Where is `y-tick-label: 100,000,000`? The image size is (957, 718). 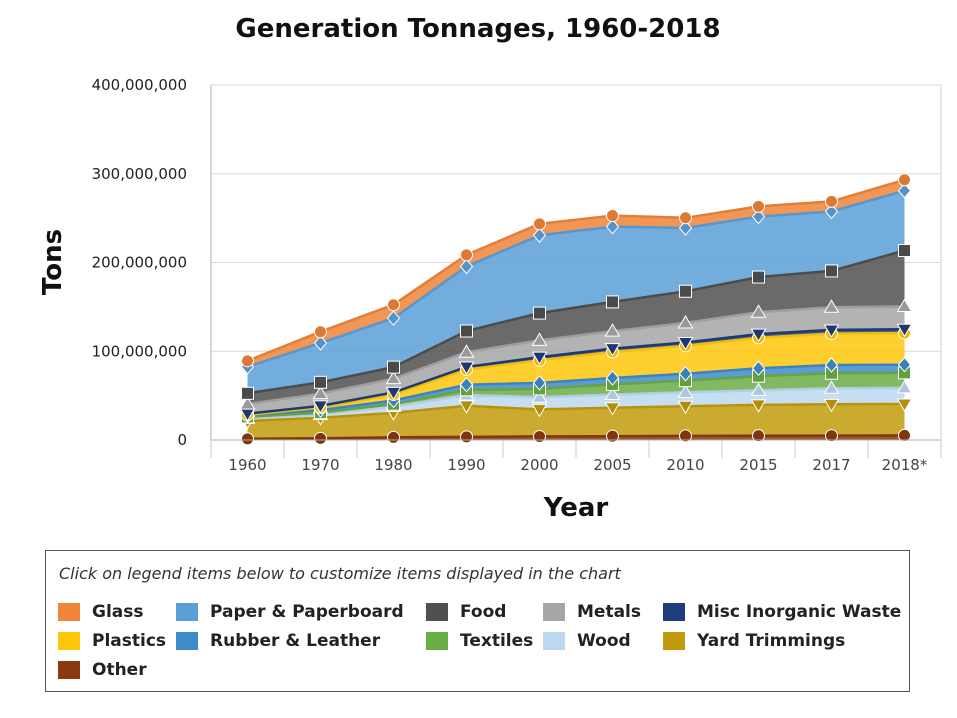
y-tick-label: 100,000,000 is located at coordinates (139, 351).